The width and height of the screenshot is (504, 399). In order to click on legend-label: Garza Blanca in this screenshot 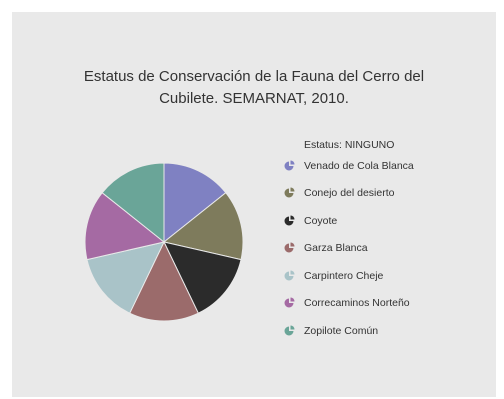, I will do `click(336, 248)`.